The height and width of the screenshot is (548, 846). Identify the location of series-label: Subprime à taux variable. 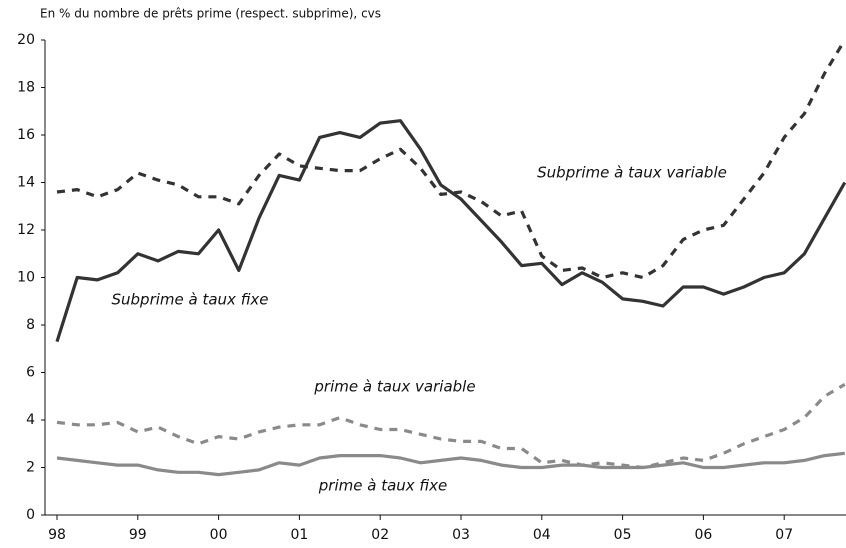
(632, 173).